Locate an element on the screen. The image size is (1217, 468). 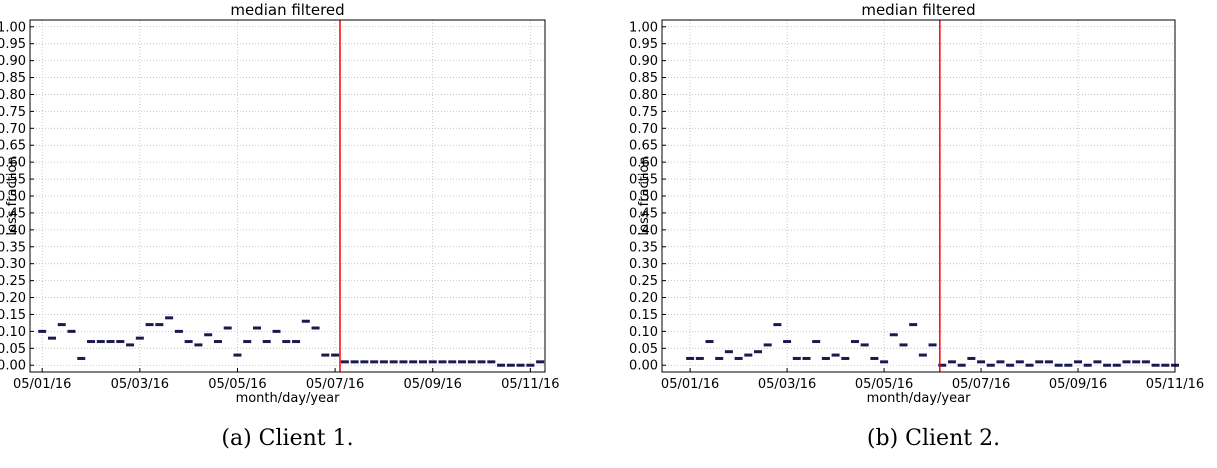
caption: (a) Client 1. is located at coordinates (287, 438).